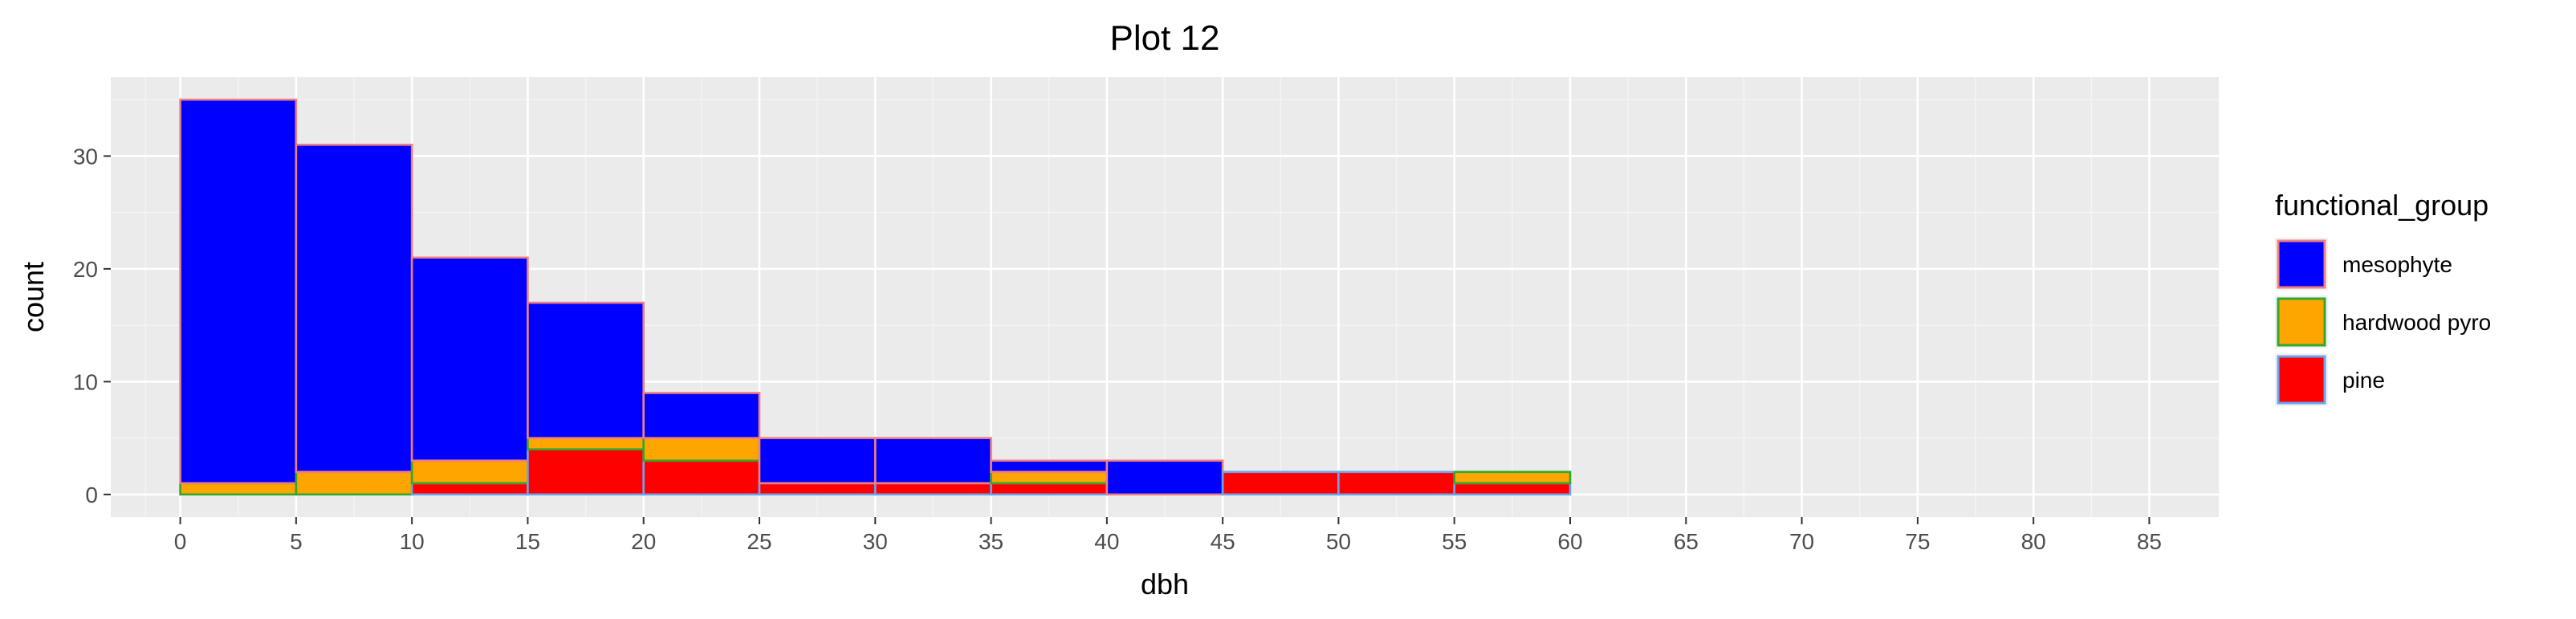 Image resolution: width=2576 pixels, height=619 pixels. What do you see at coordinates (1106, 541) in the screenshot?
I see `x-tick-label: 40` at bounding box center [1106, 541].